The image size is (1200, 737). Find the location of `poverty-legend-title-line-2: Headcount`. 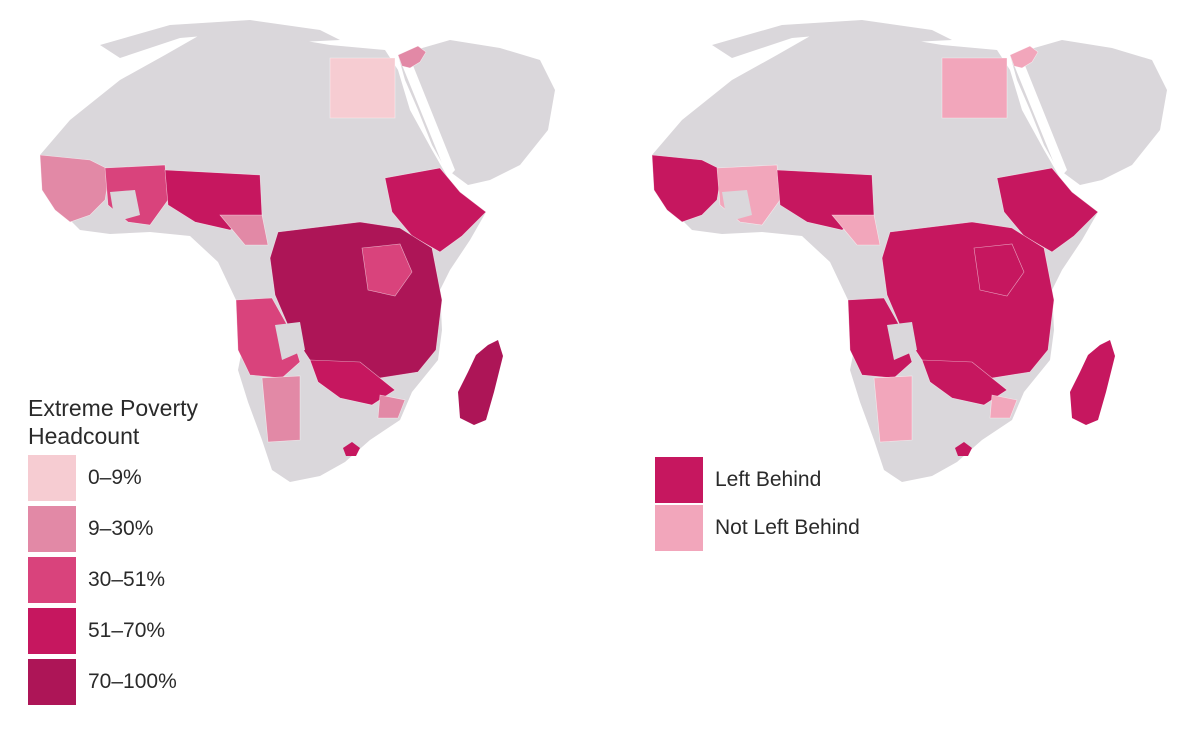

poverty-legend-title-line-2: Headcount is located at coordinates (84, 436).